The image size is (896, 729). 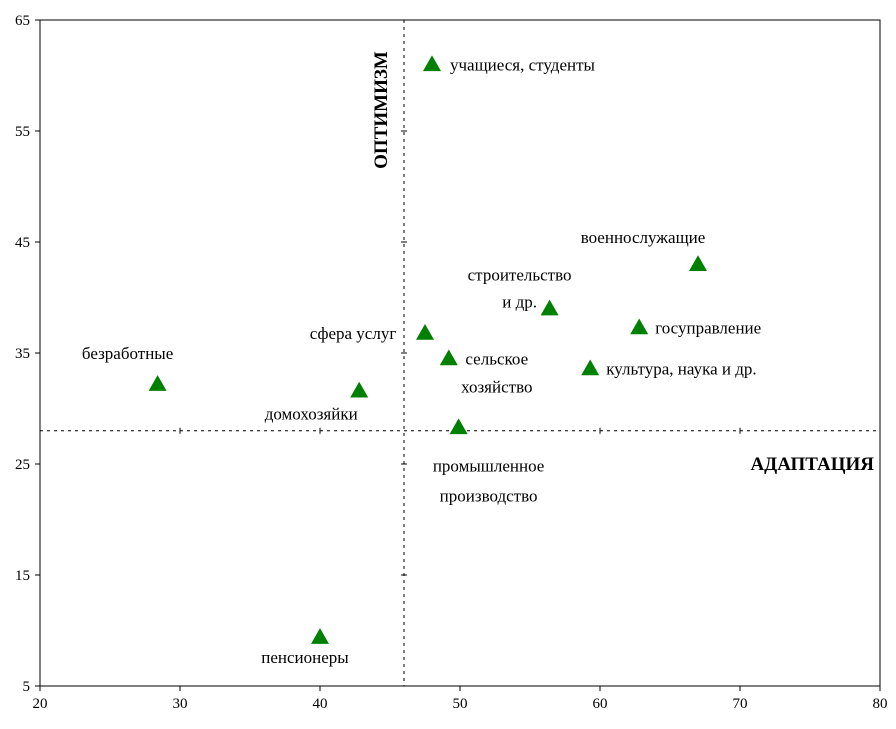 I want to click on point-label: промышленное производство, so click(x=489, y=480).